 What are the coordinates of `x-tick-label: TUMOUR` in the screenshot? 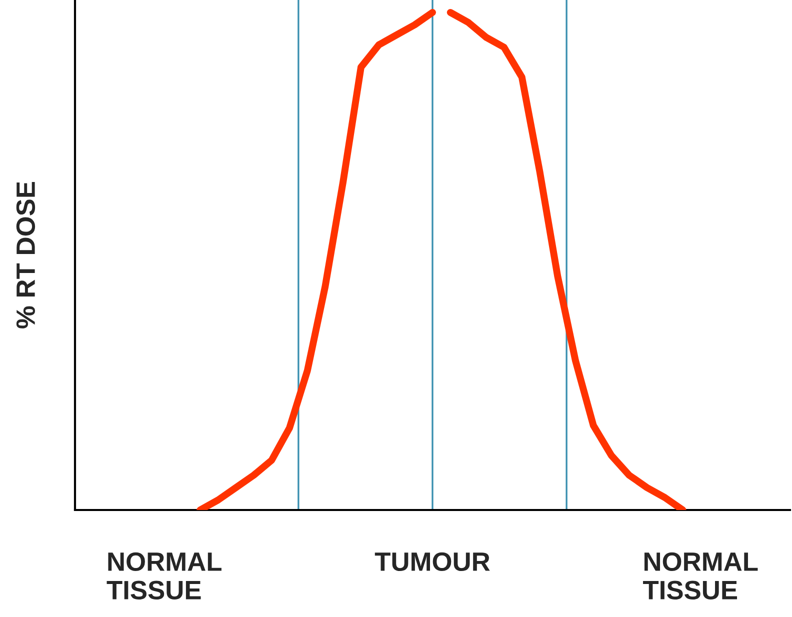 It's located at (432, 562).